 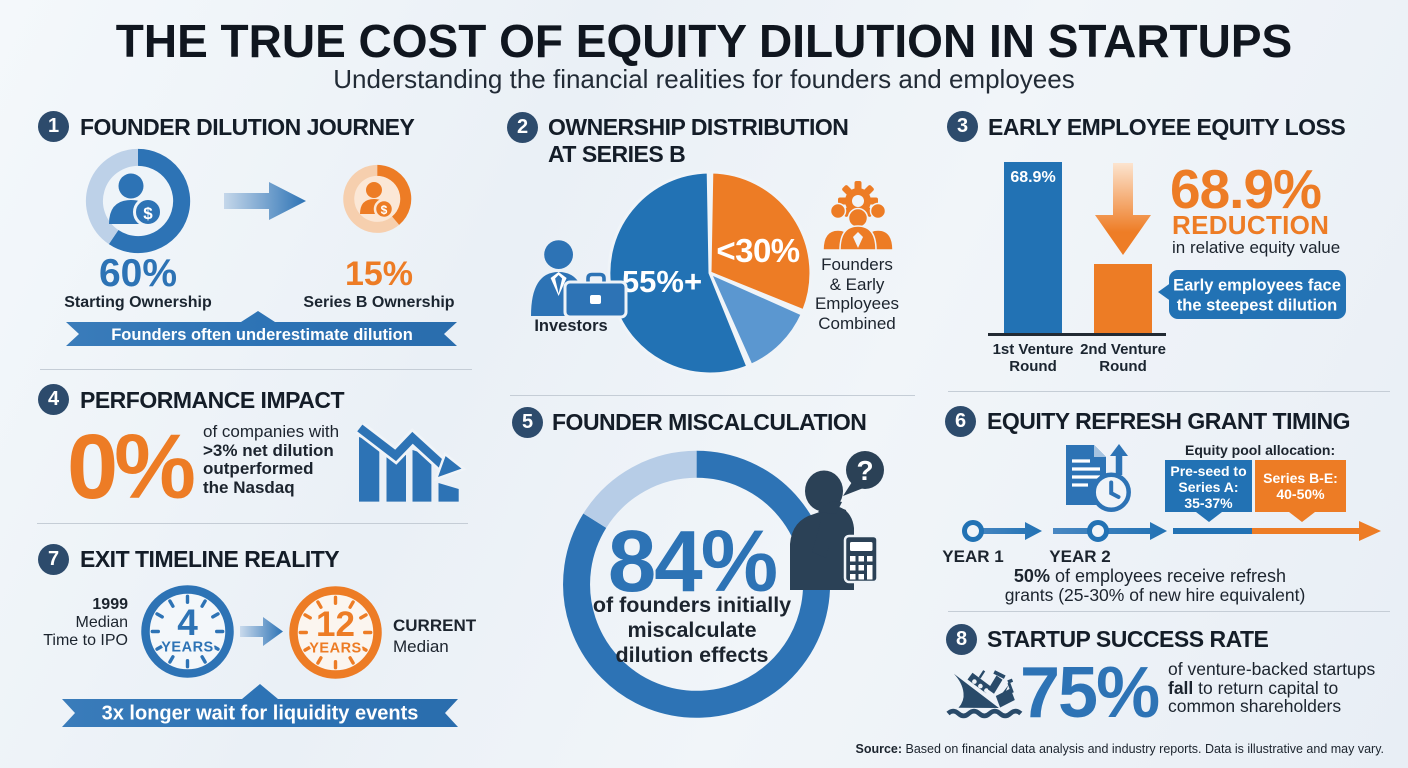 What do you see at coordinates (335, 624) in the screenshot?
I see `svg-text: 12` at bounding box center [335, 624].